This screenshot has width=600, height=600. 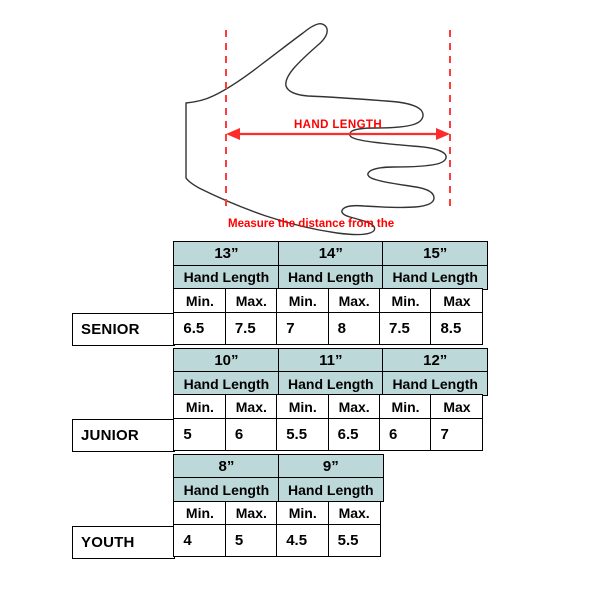 What do you see at coordinates (435, 360) in the screenshot?
I see `size-header-cell: 12”` at bounding box center [435, 360].